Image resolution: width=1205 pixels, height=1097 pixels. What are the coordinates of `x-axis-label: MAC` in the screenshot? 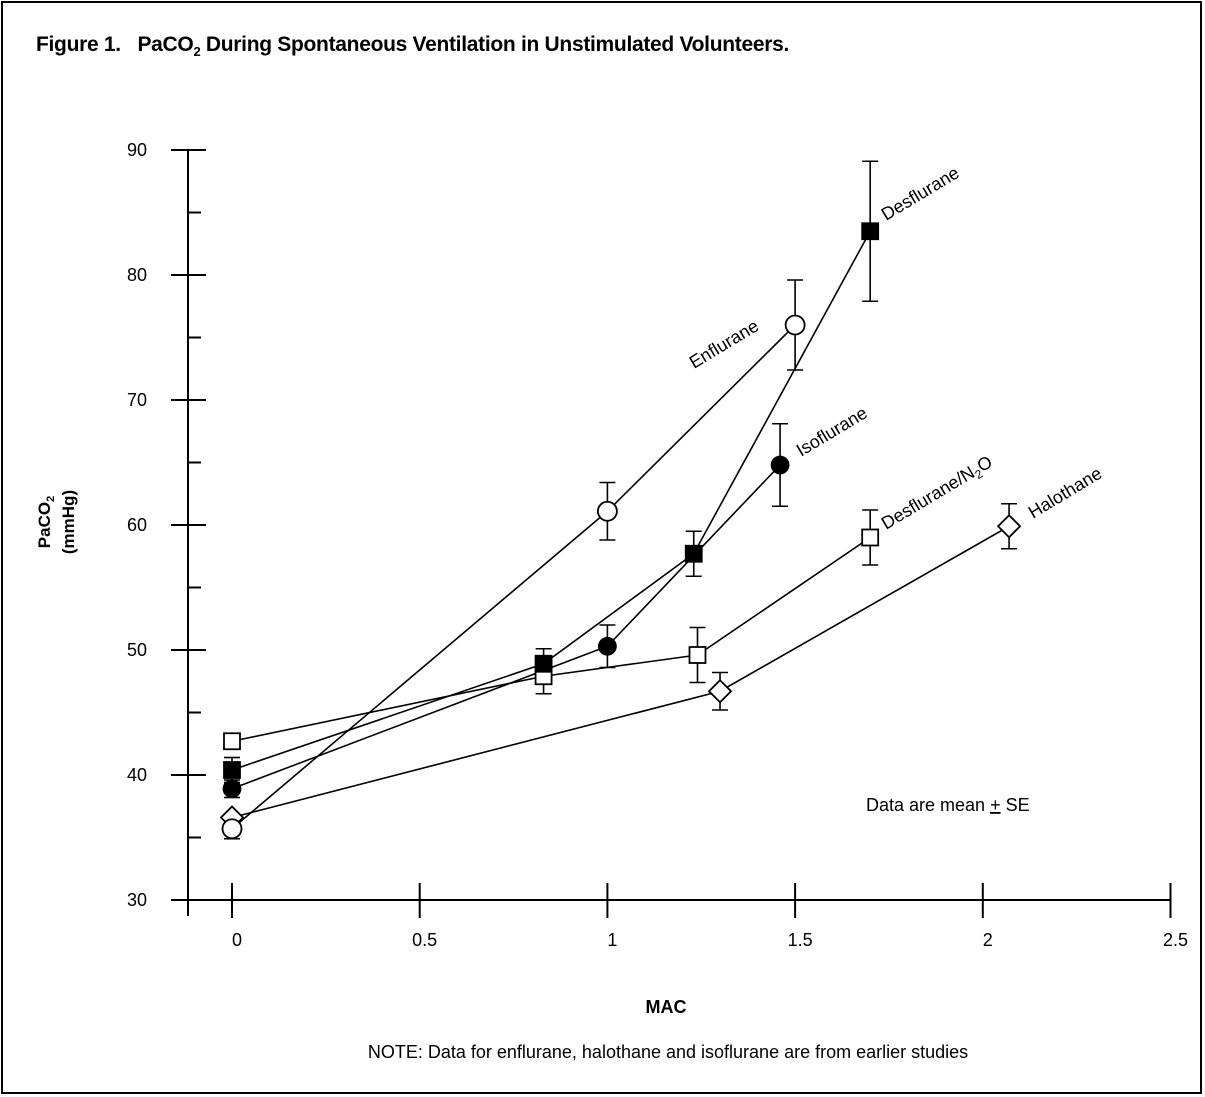 It's located at (666, 1007).